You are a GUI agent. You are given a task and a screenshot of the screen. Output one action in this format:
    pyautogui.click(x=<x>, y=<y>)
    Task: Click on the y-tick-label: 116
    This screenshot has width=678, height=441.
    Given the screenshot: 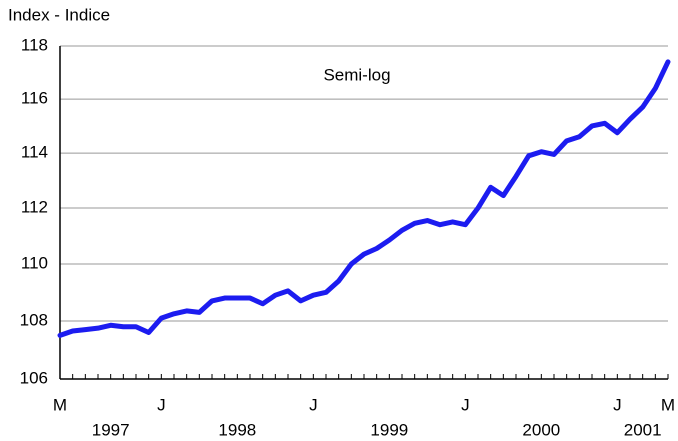 What is the action you would take?
    pyautogui.click(x=34, y=98)
    